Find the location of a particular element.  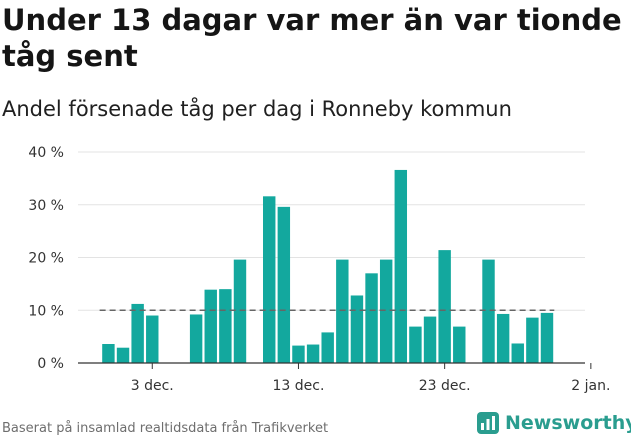

x-tick-label: 3 dec. is located at coordinates (152, 386).